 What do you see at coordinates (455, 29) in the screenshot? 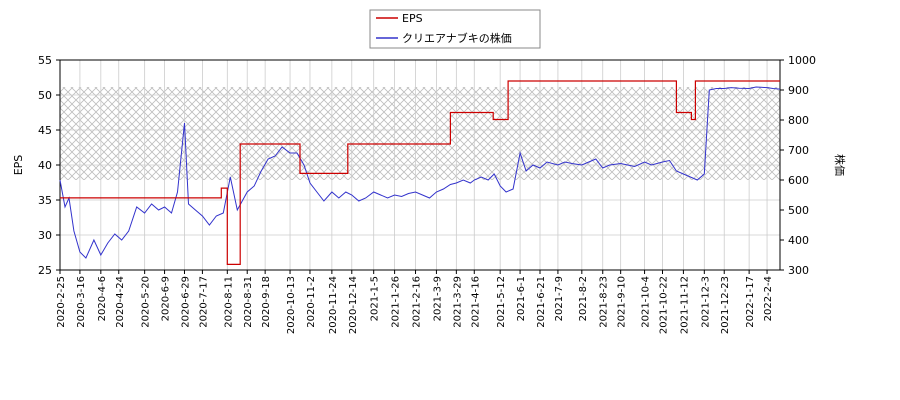
I see `legend: EPS クリエアナブキの株価` at bounding box center [455, 29].